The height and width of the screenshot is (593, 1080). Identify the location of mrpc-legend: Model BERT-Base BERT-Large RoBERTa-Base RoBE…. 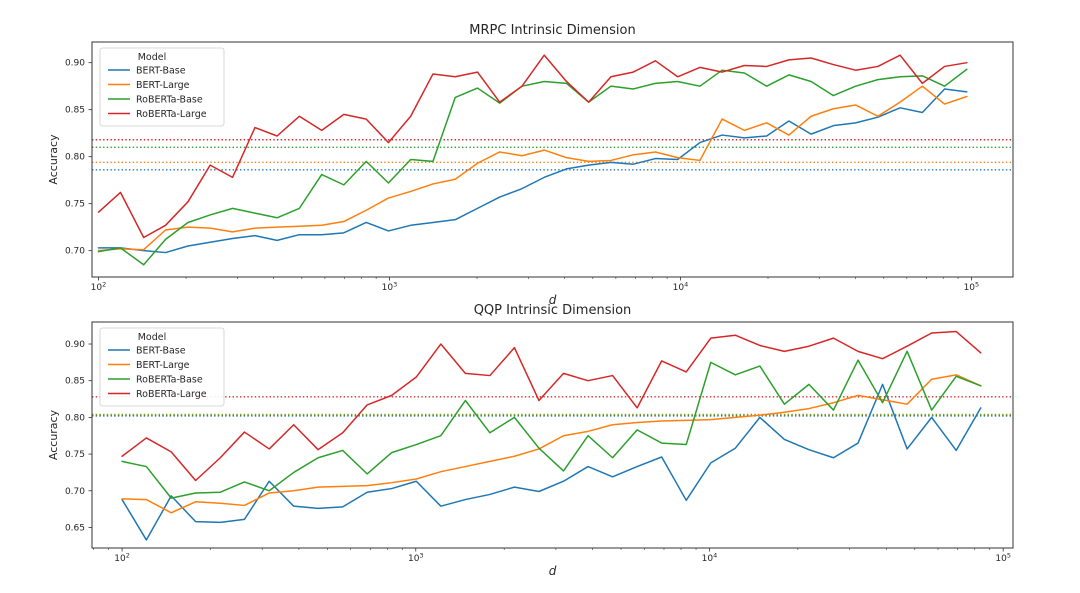
(162, 87).